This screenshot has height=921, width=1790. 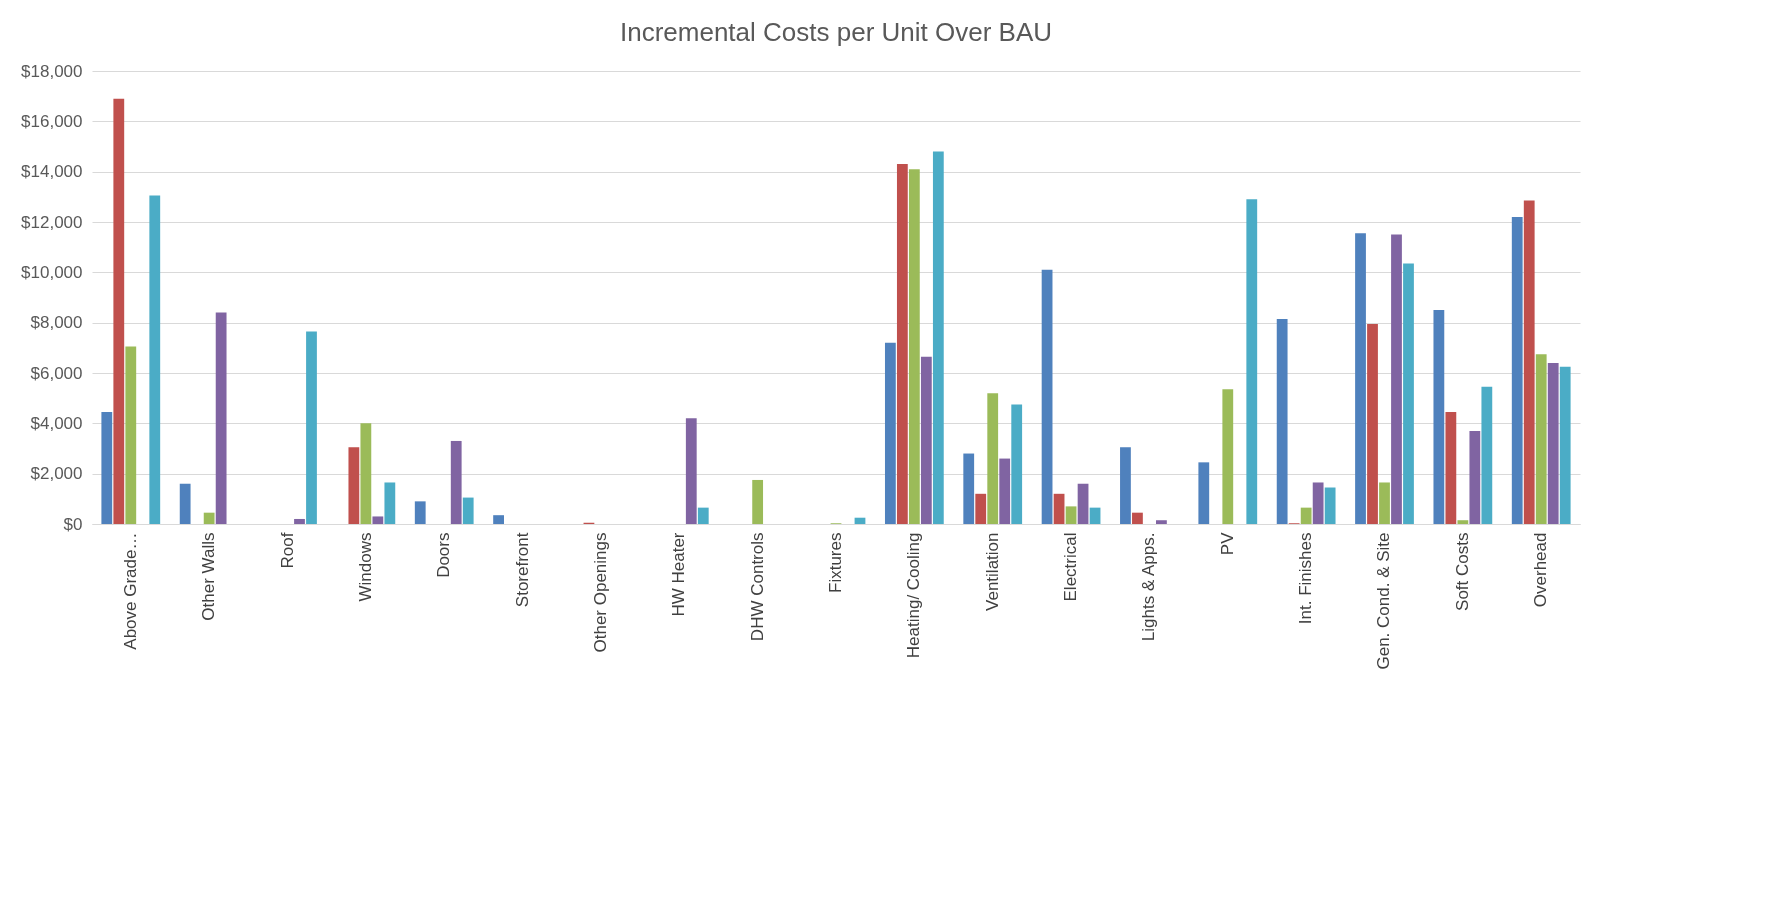 I want to click on chart-title: Incremental Costs per Unit Over BAU, so click(x=836, y=32).